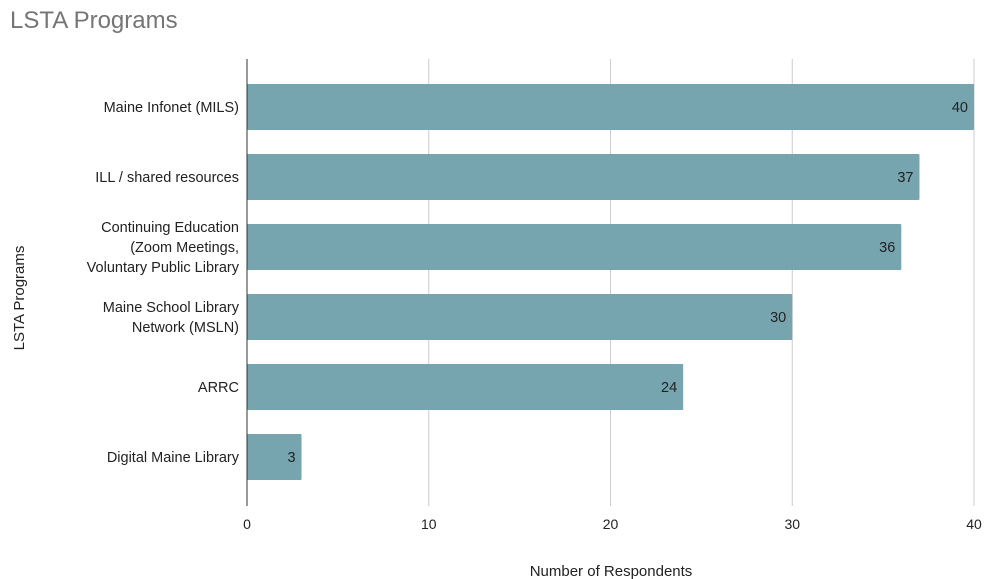  I want to click on data-label: 40, so click(960, 108).